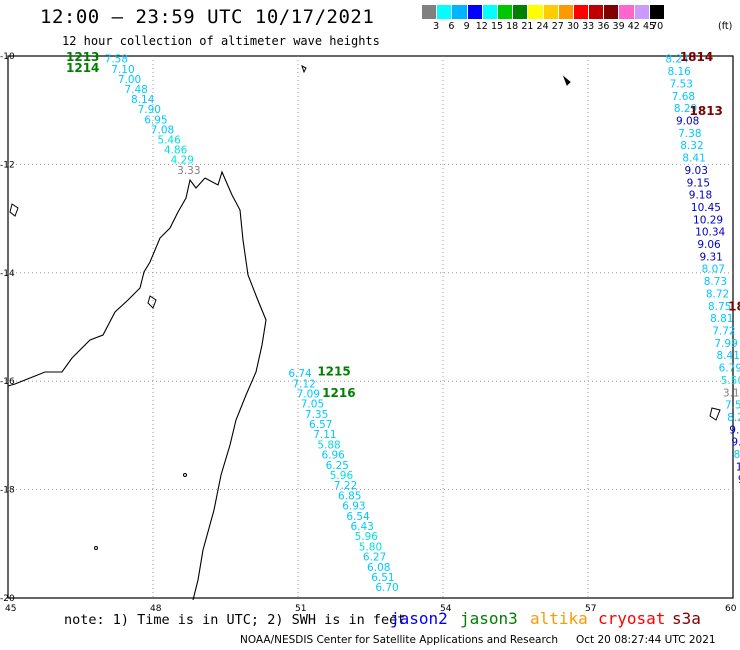 The image size is (740, 650). I want to click on swh-value: 8.07, so click(713, 270).